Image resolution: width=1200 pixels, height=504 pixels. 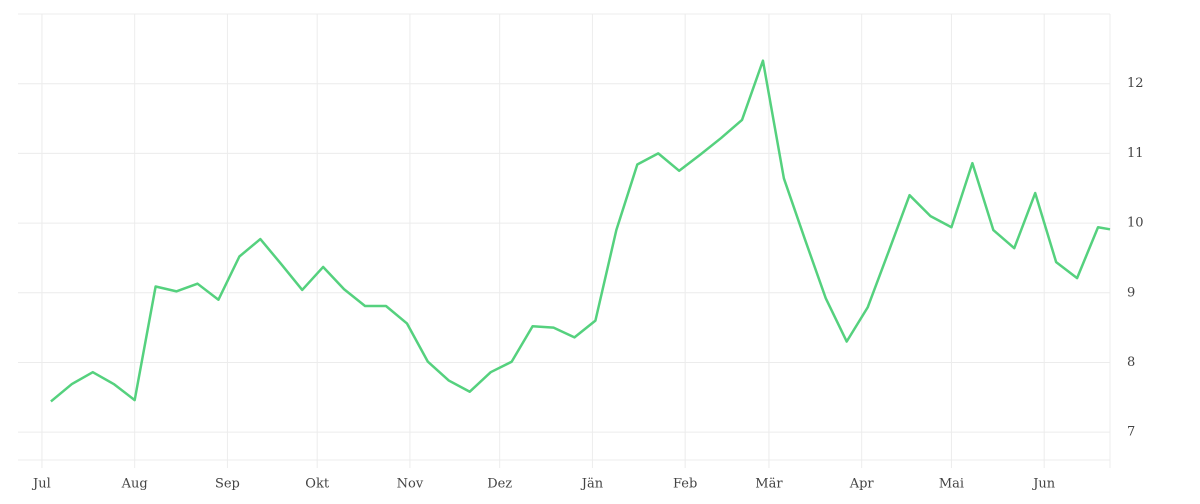 What do you see at coordinates (769, 484) in the screenshot?
I see `x-tick-label: Mär` at bounding box center [769, 484].